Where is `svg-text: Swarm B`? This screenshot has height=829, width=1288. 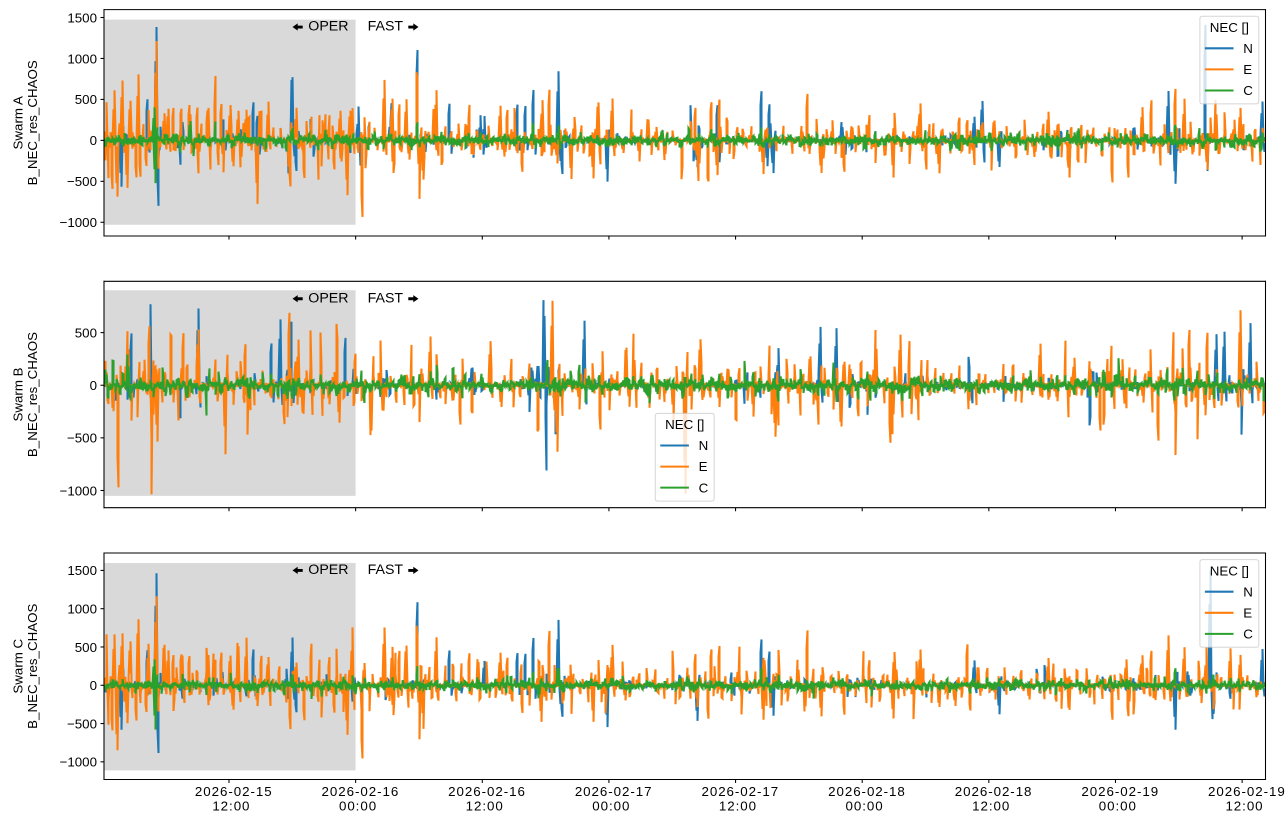
svg-text: Swarm B is located at coordinates (17, 394).